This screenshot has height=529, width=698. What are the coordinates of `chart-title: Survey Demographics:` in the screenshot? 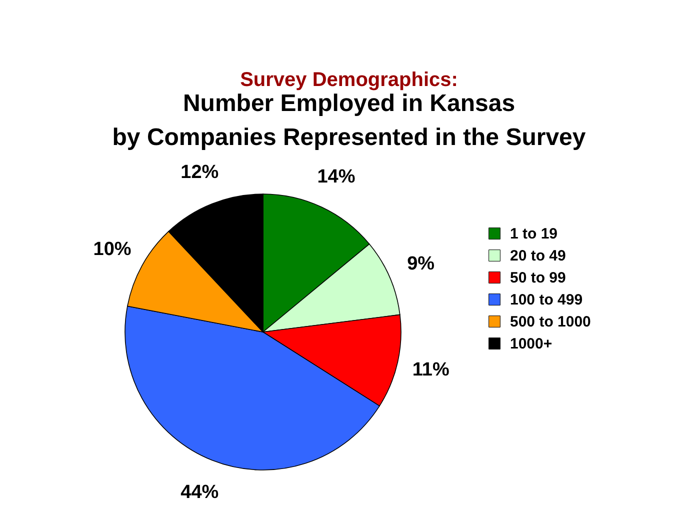 It's located at (349, 80).